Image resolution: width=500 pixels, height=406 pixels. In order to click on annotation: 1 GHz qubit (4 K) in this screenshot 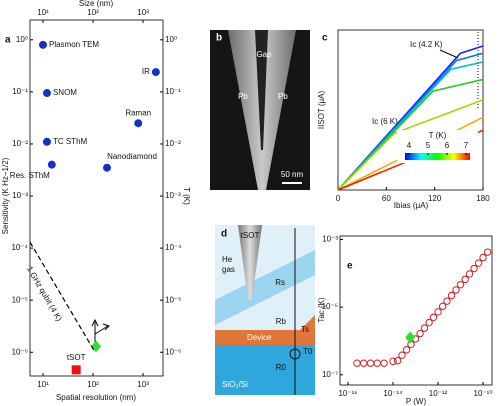, I will do `click(44, 294)`.